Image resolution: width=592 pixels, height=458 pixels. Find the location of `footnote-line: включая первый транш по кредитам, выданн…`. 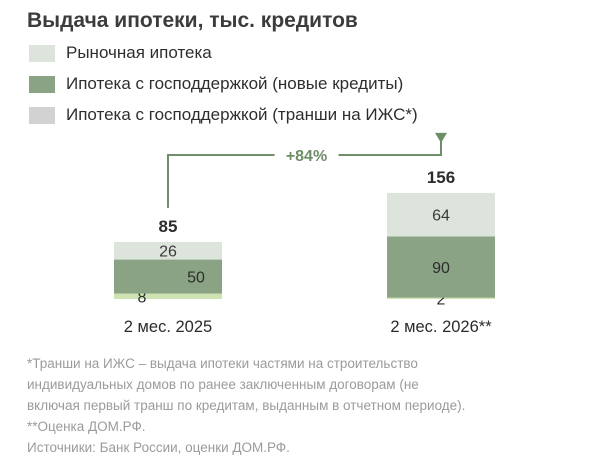

footnote-line: включая первый транш по кредитам, выданн… is located at coordinates (246, 405).